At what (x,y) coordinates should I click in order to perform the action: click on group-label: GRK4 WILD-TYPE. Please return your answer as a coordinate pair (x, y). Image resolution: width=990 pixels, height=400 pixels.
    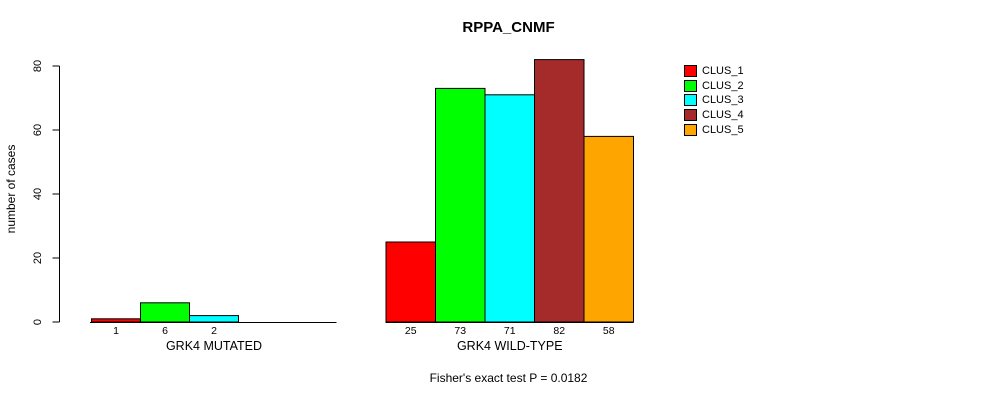
    Looking at the image, I should click on (510, 346).